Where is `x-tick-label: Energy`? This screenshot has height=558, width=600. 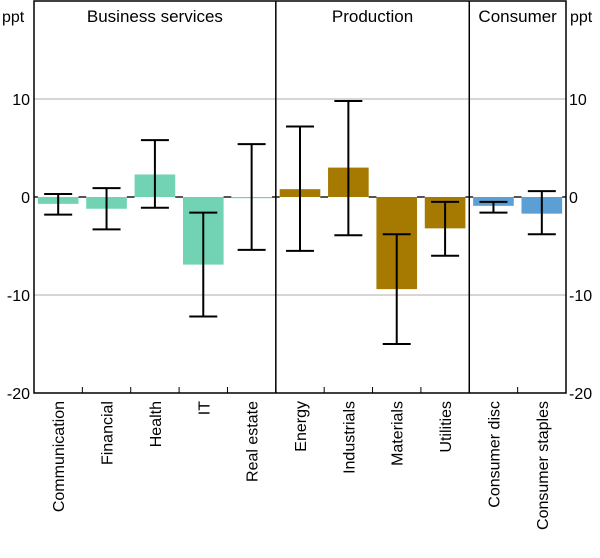 x-tick-label: Energy is located at coordinates (301, 426).